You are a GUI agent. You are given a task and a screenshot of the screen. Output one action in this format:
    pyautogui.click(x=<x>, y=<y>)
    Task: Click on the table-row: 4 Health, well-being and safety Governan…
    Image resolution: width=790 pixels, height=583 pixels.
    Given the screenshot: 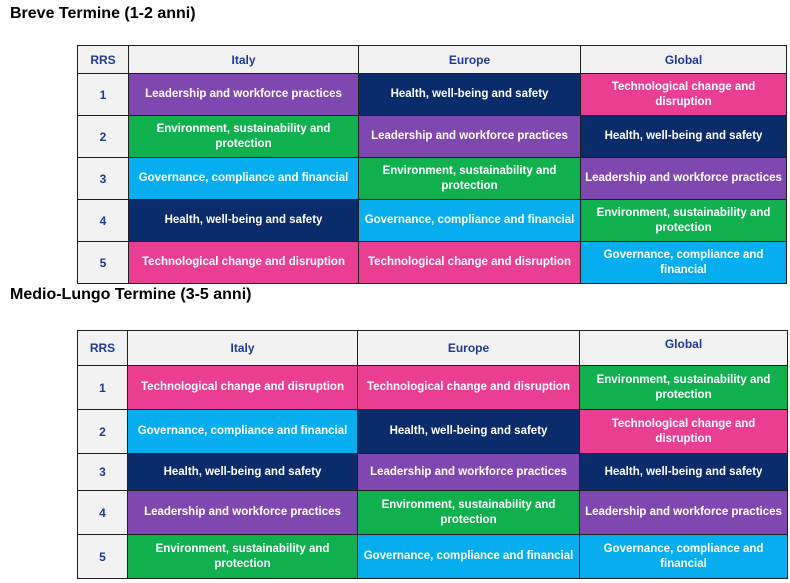 What is the action you would take?
    pyautogui.click(x=432, y=220)
    